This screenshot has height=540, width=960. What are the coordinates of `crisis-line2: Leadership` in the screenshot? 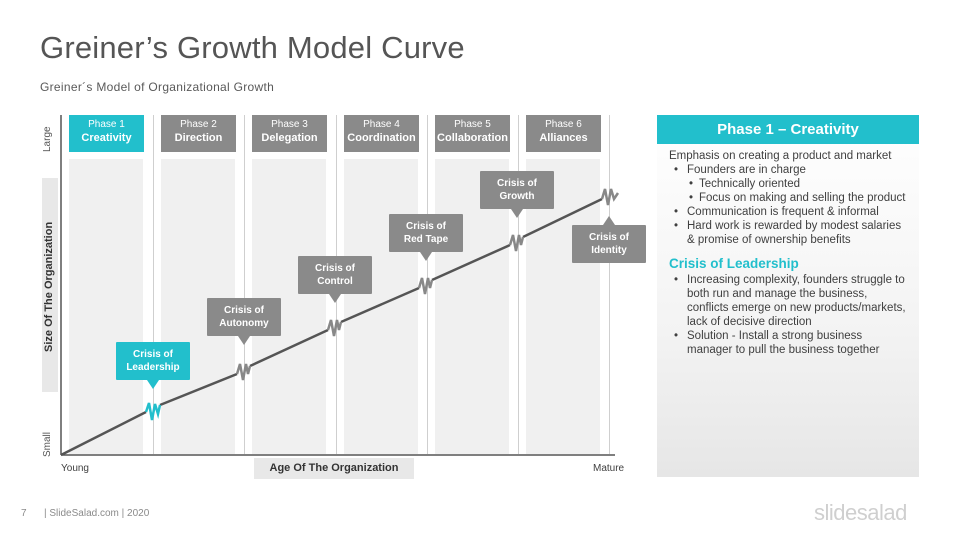 It's located at (153, 367).